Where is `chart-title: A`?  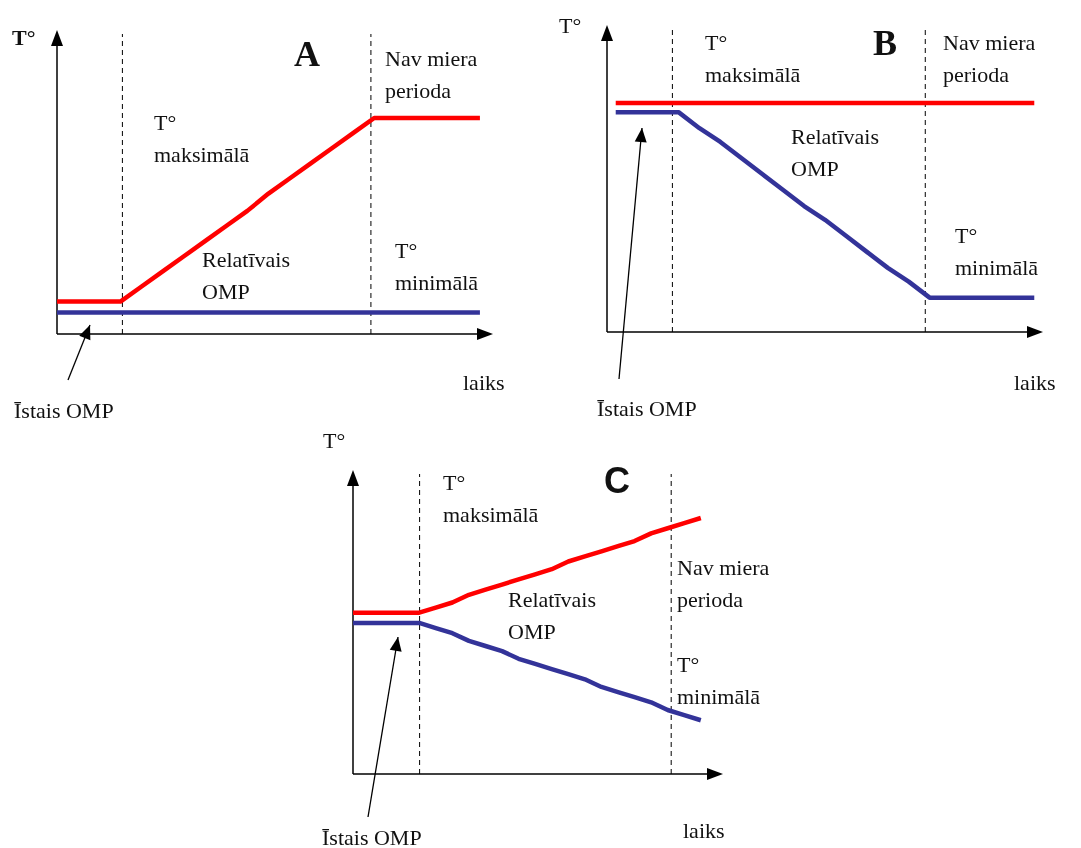 chart-title: A is located at coordinates (307, 54).